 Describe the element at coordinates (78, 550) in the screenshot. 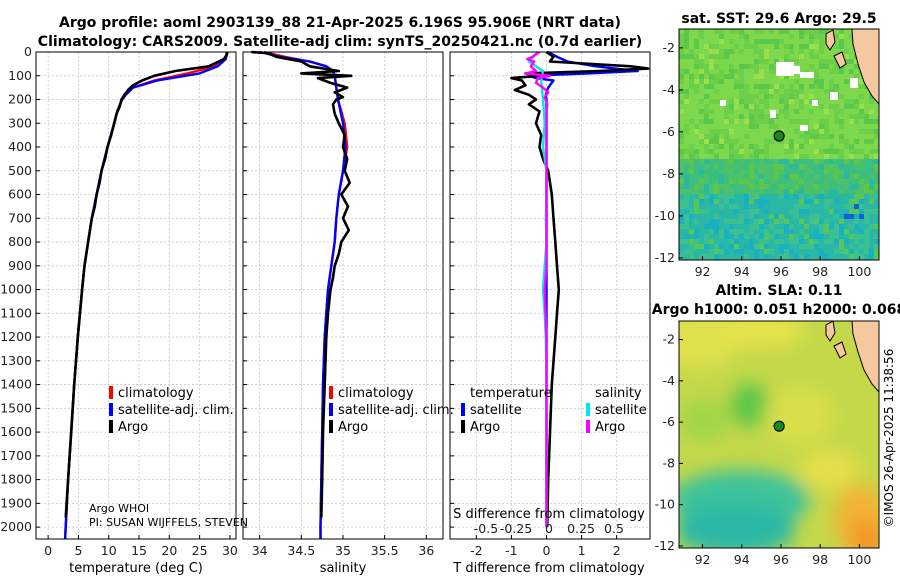

I see `x-tick-label: 5` at that location.